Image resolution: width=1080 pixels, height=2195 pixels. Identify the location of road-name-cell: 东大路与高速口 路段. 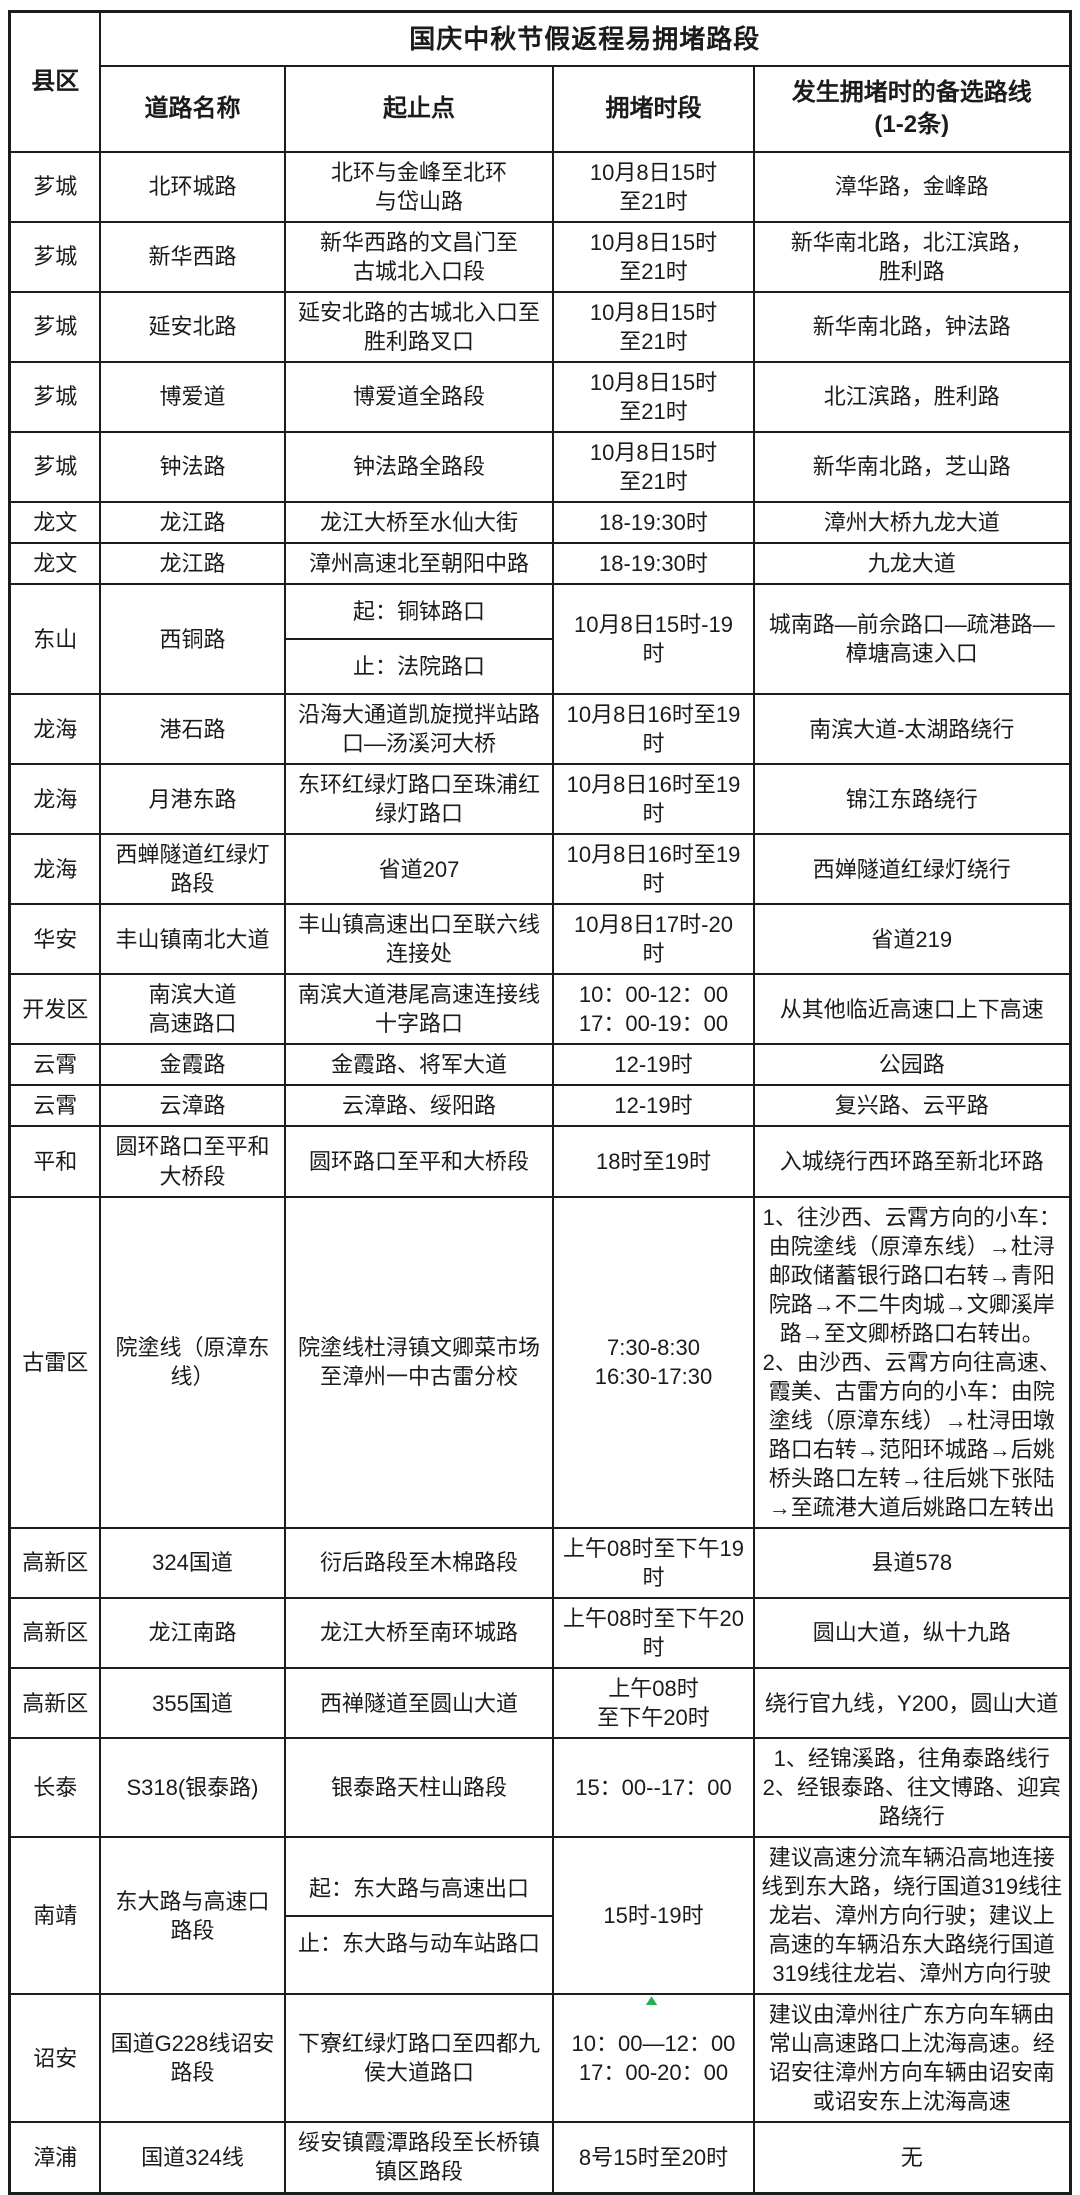
(192, 1916).